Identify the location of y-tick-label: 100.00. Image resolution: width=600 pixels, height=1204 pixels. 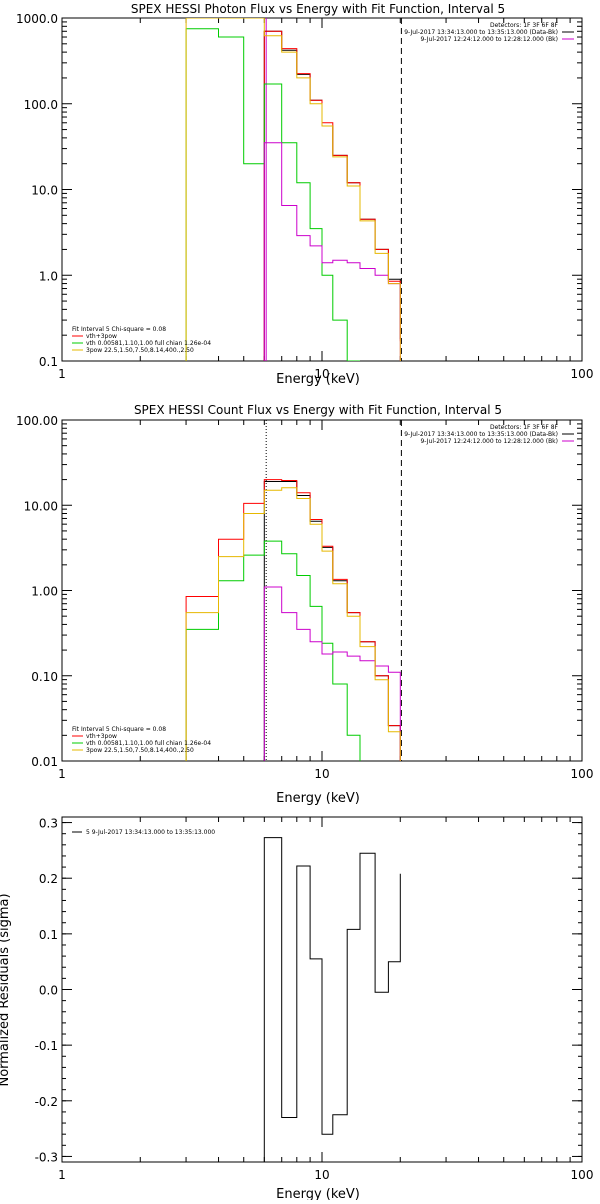
(37, 421).